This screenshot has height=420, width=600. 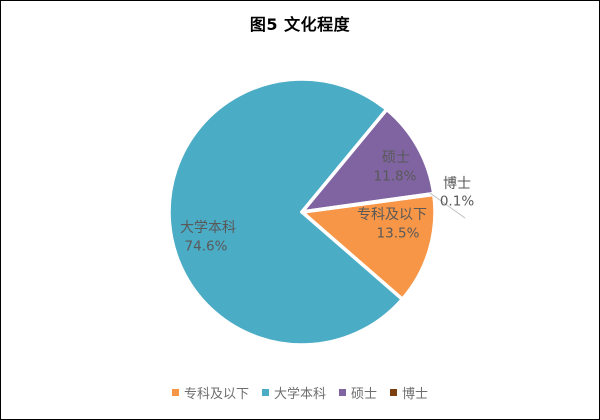 I want to click on legend-item-3: 硕士, so click(x=358, y=392).